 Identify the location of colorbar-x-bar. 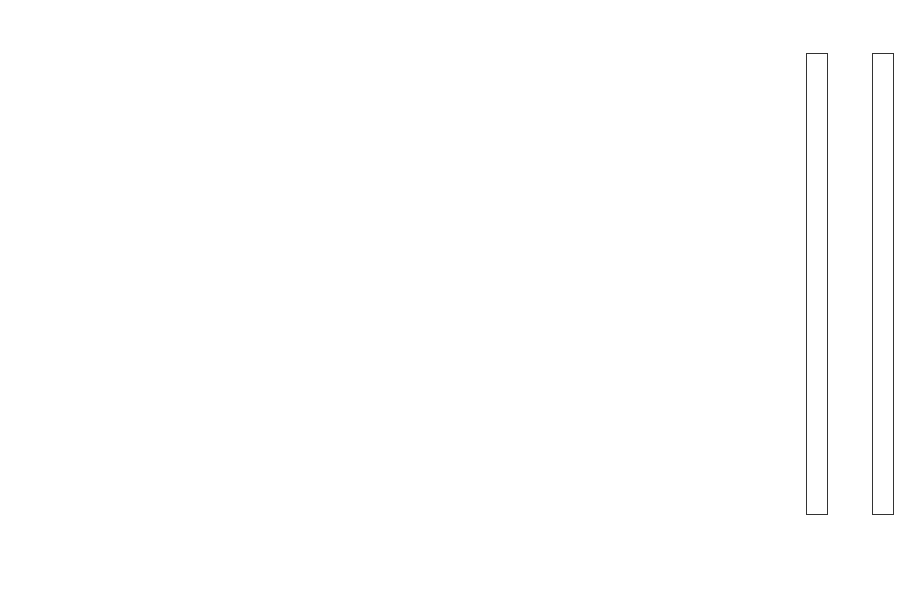
(883, 284).